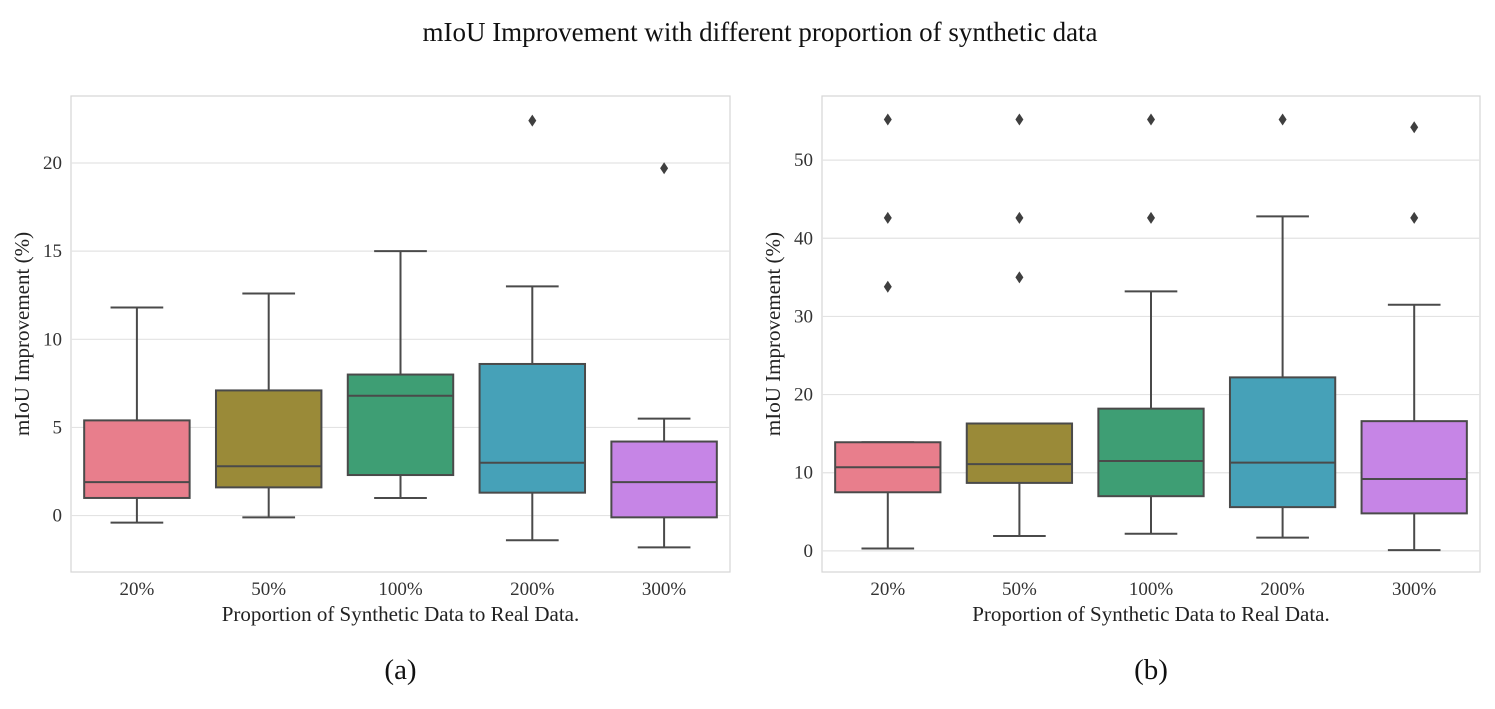 The image size is (1495, 709). I want to click on panel-b-y-tick-label: 30, so click(803, 316).